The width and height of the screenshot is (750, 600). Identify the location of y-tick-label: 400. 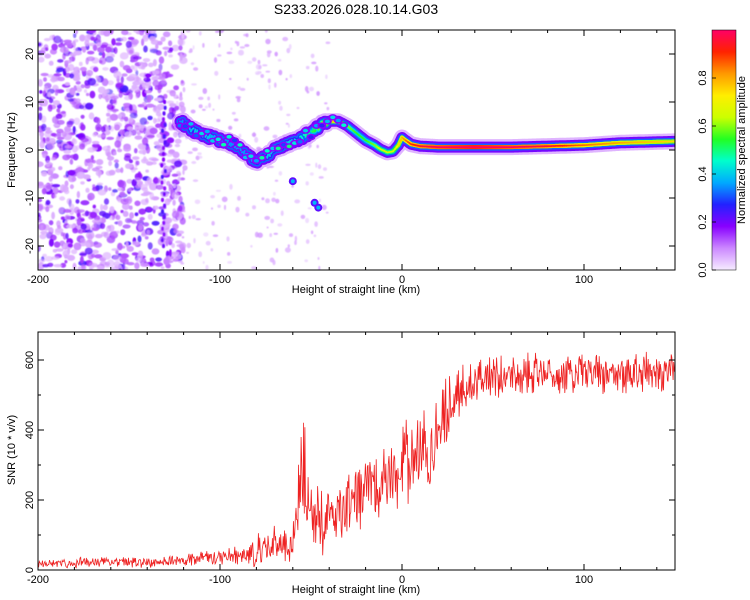
(30, 430).